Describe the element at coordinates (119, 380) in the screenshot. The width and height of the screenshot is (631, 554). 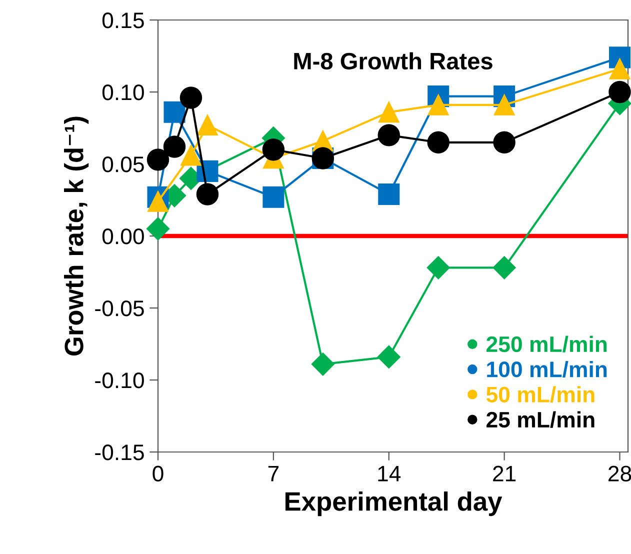
I see `y-tick-label: -0.10` at that location.